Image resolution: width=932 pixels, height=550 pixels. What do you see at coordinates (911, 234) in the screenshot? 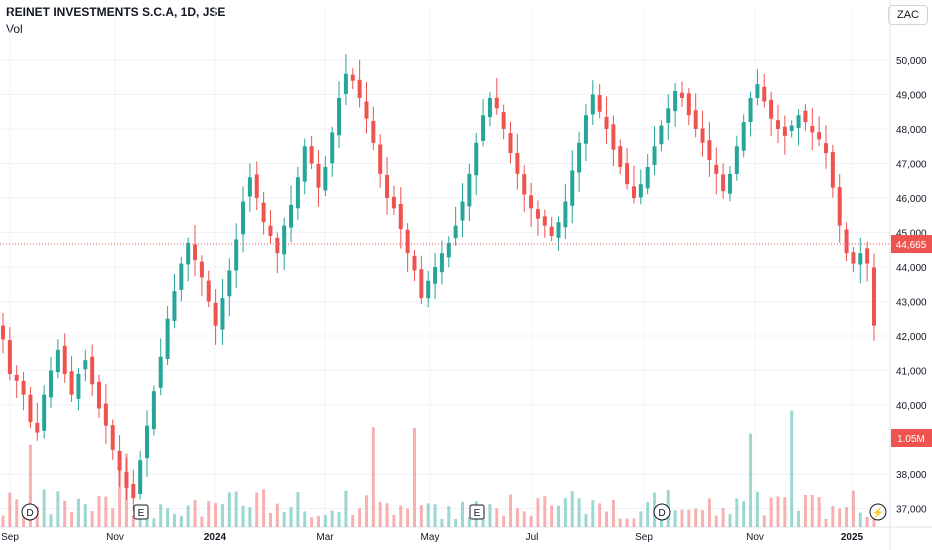
I see `y-tick-label: 45,000` at bounding box center [911, 234].